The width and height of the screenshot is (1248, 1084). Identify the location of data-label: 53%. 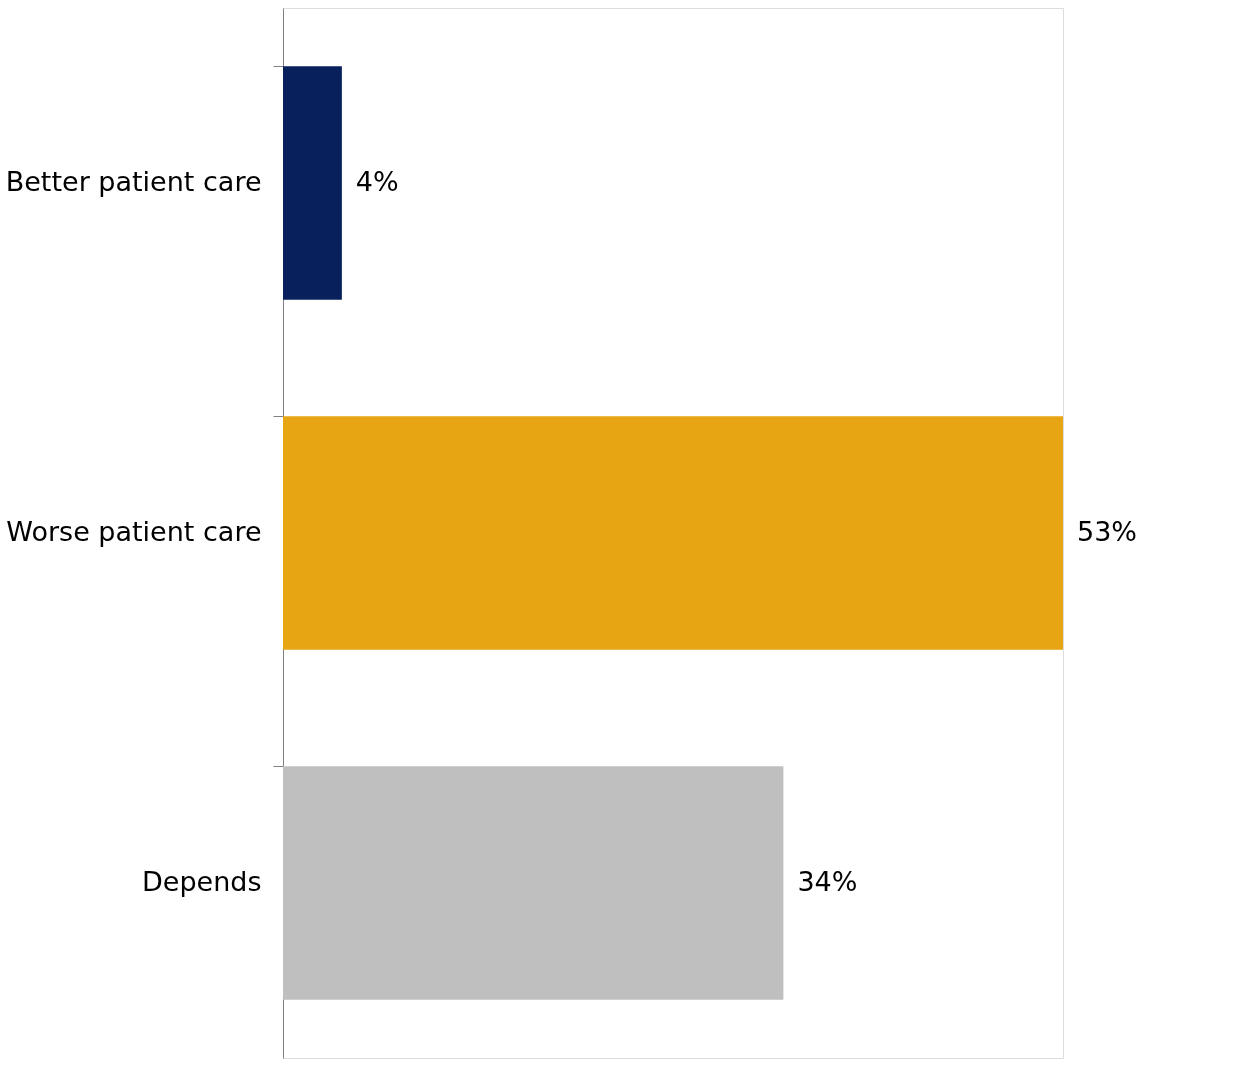
(1107, 531).